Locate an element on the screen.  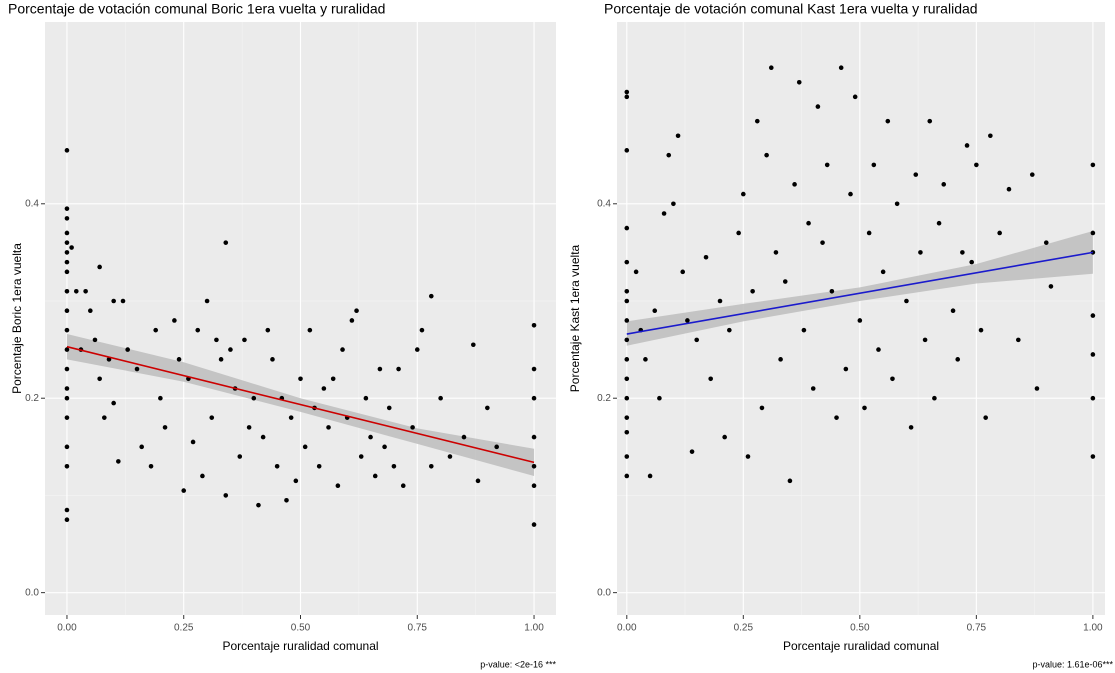
y-tick-label: 0.0 is located at coordinates (32, 592).